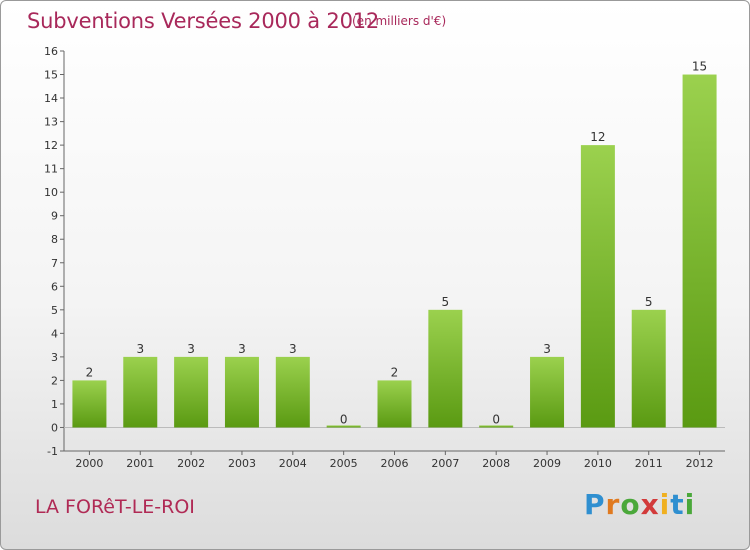 This screenshot has width=750, height=550. What do you see at coordinates (51, 122) in the screenshot?
I see `y-tick-label: 13` at bounding box center [51, 122].